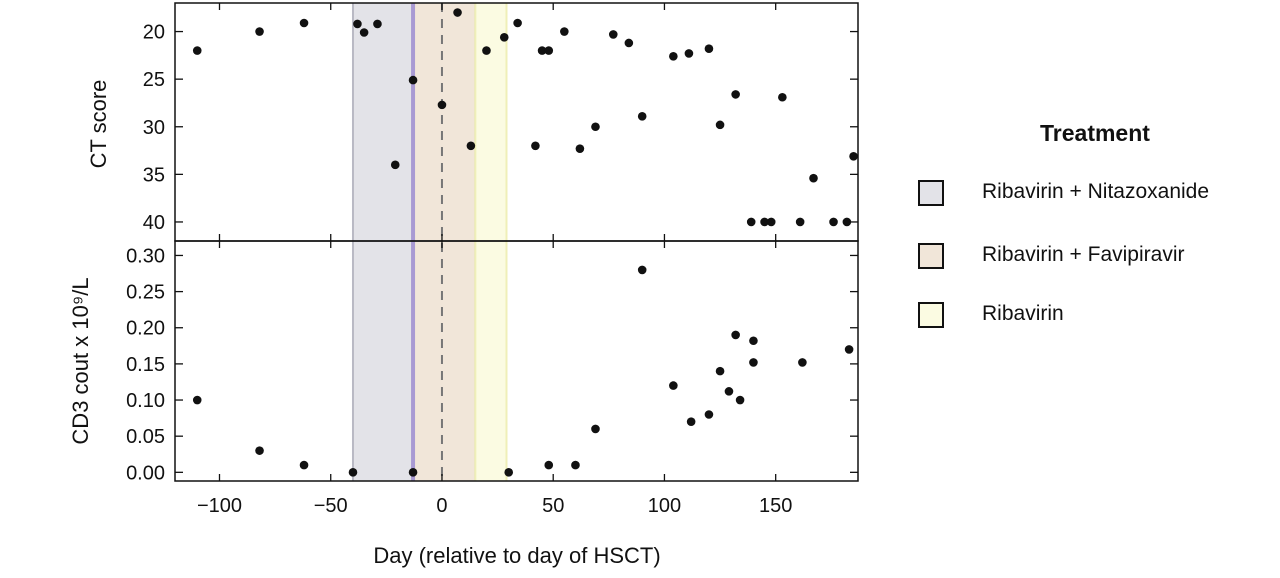  What do you see at coordinates (98, 124) in the screenshot?
I see `y-axis-label-ct-score: CT score` at bounding box center [98, 124].